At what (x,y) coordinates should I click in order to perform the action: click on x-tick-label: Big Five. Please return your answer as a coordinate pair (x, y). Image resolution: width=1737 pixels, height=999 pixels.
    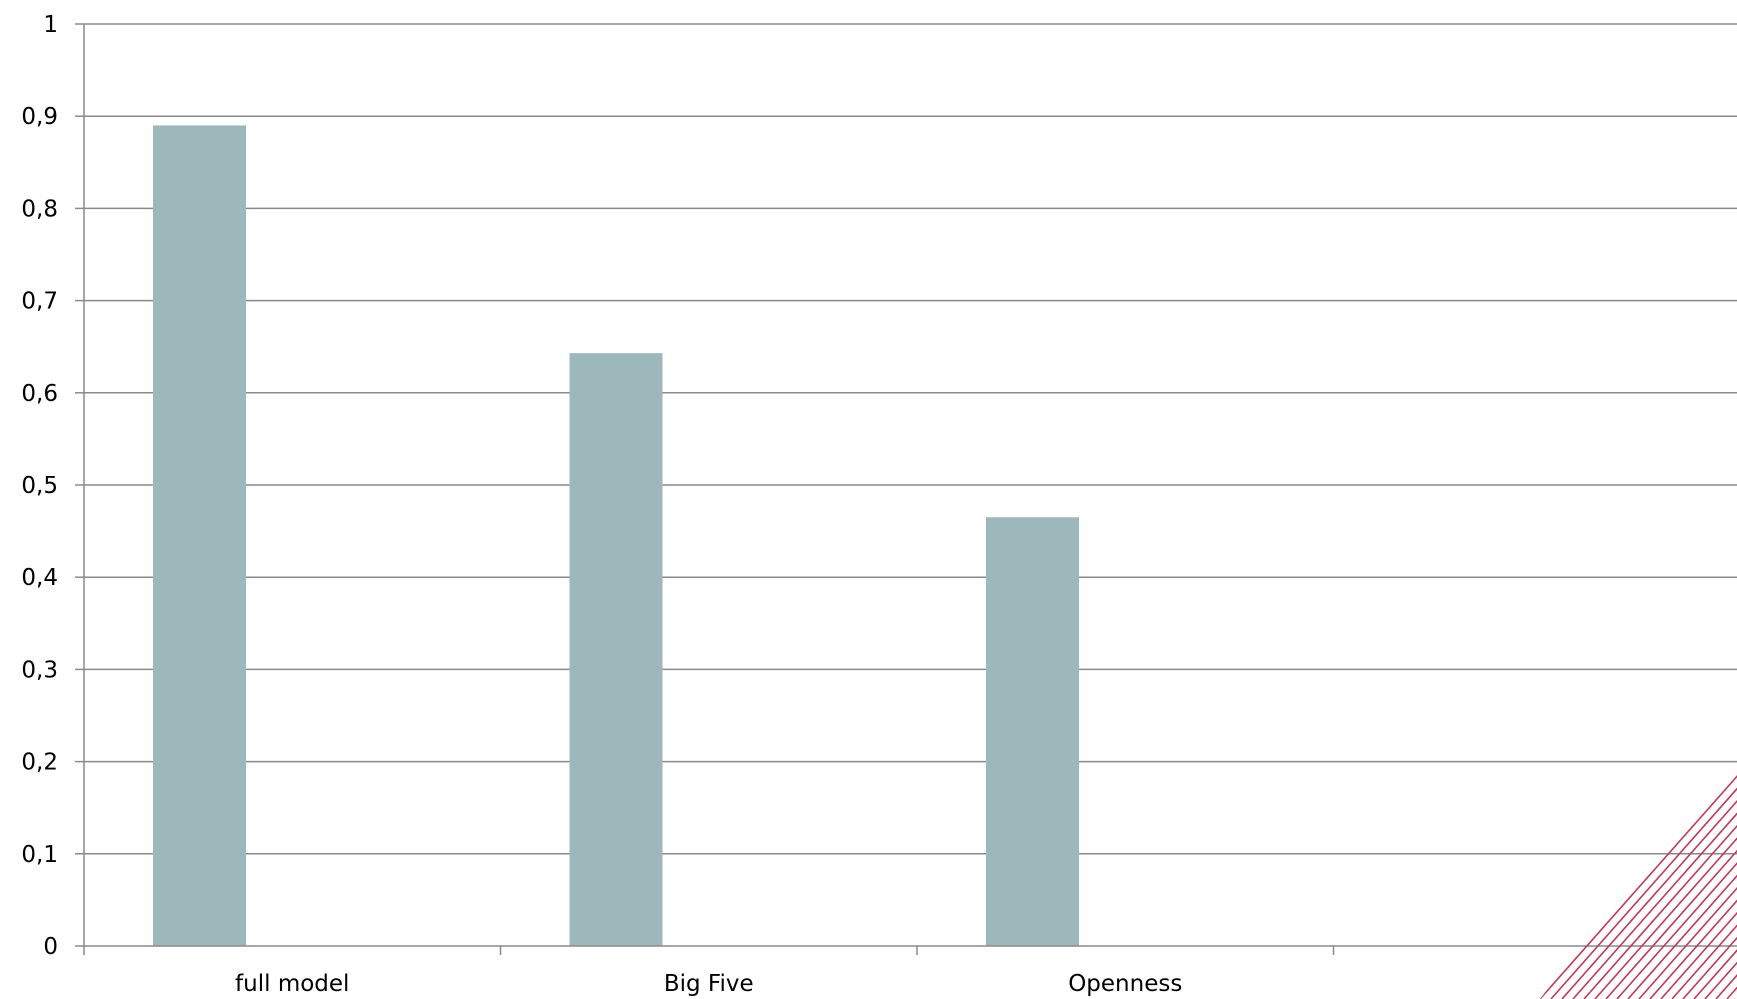
    Looking at the image, I should click on (709, 984).